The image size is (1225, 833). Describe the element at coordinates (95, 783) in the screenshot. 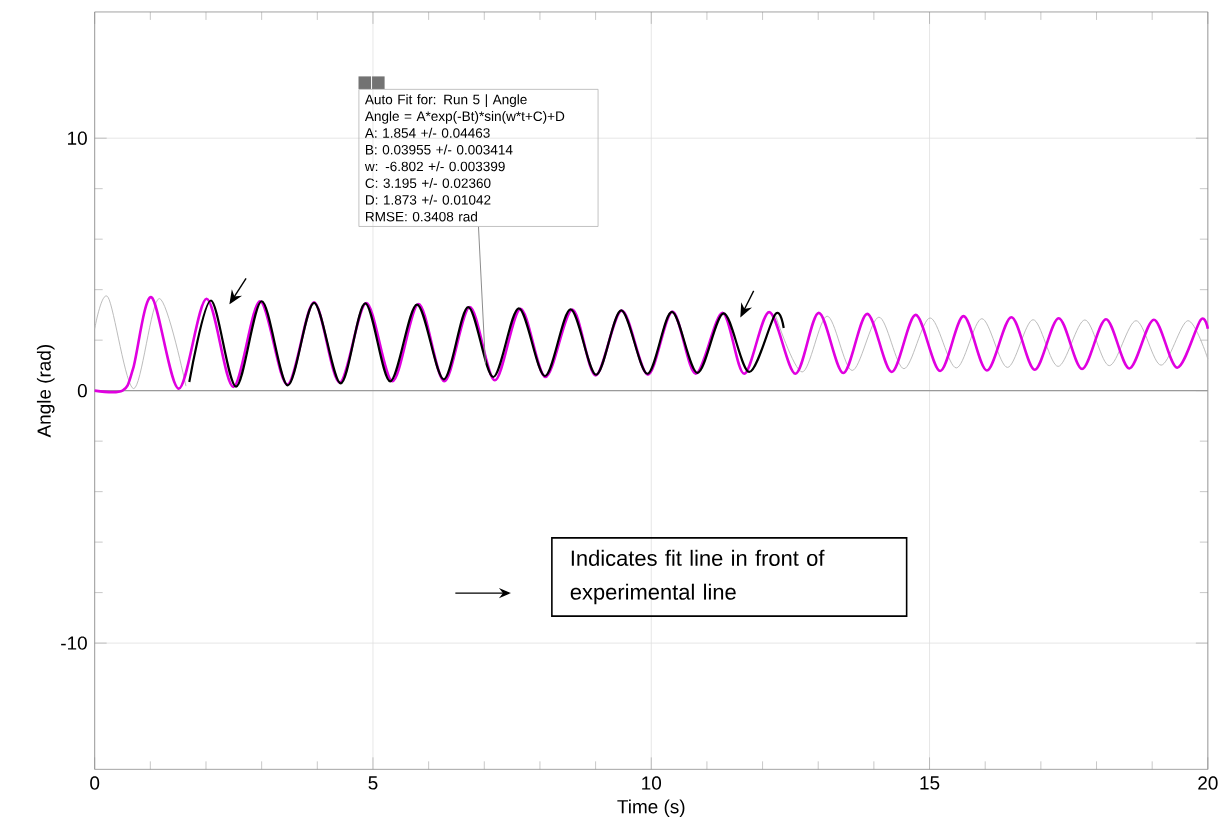

I see `x-tick-label: 0` at that location.